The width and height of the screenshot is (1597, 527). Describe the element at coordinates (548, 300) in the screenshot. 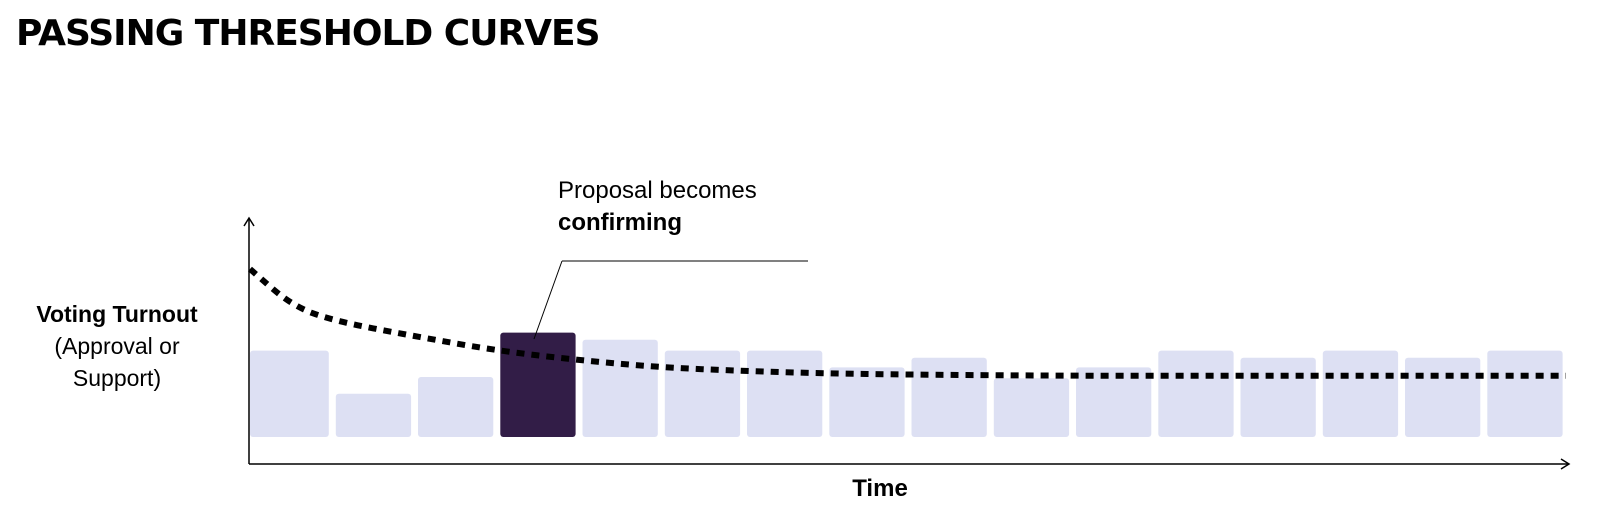

I see `annotation-leader-diagonal` at that location.